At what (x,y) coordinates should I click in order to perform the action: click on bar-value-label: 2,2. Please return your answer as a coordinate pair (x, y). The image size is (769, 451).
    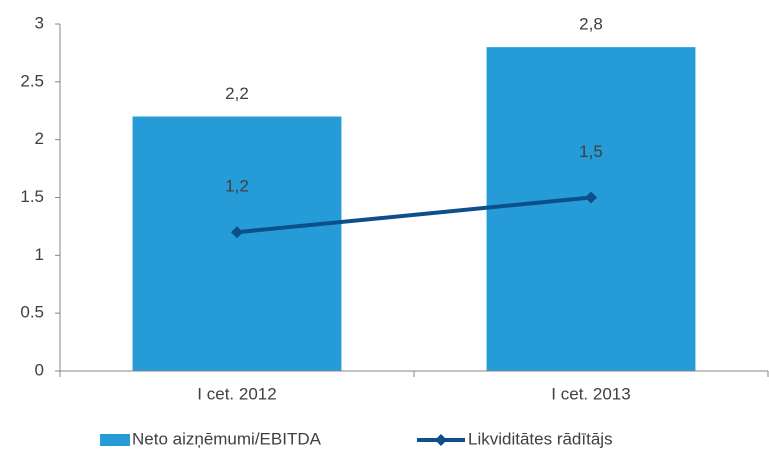
    Looking at the image, I should click on (237, 93).